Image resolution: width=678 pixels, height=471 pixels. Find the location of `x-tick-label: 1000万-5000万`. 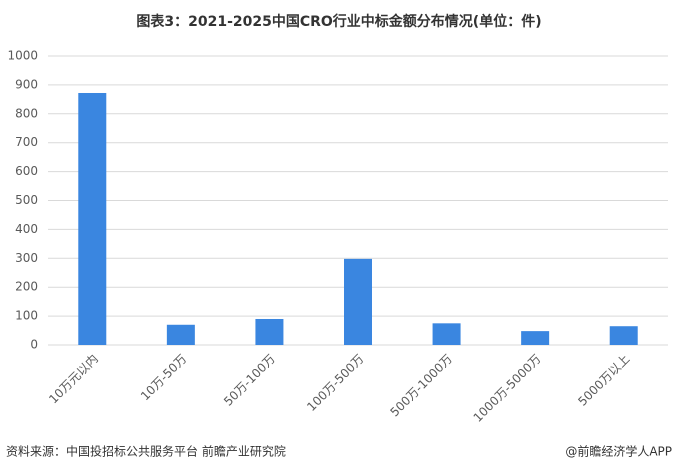

x-tick-label: 1000万-5000万 is located at coordinates (507, 388).